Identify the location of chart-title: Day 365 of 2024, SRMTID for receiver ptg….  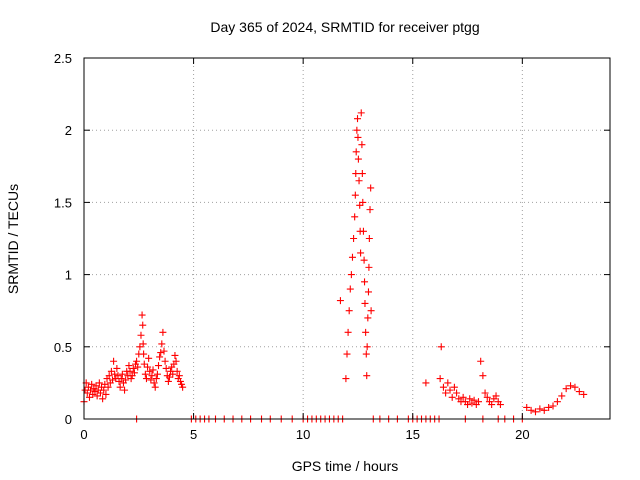
(344, 27).